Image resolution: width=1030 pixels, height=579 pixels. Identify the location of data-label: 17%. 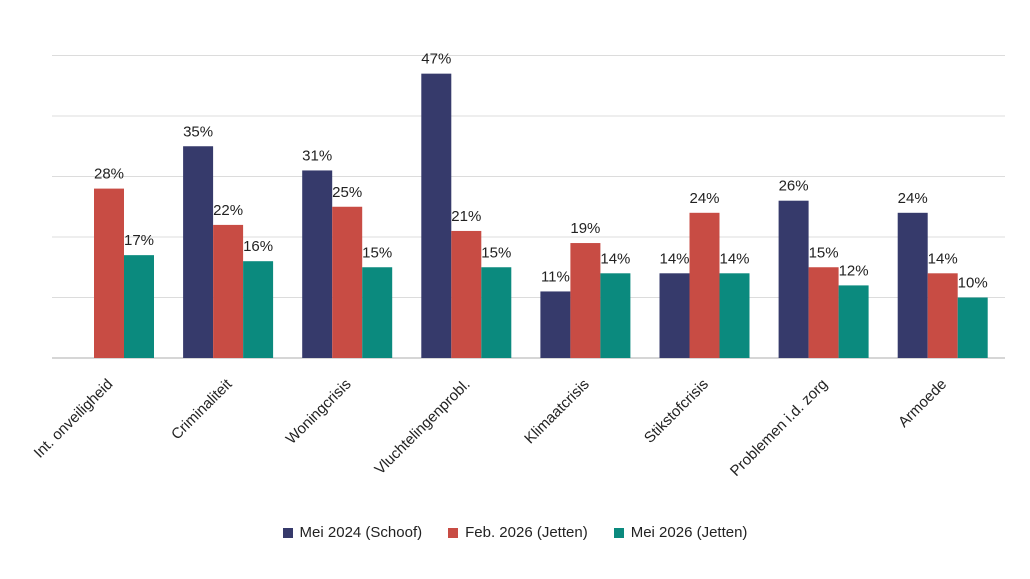
(139, 240).